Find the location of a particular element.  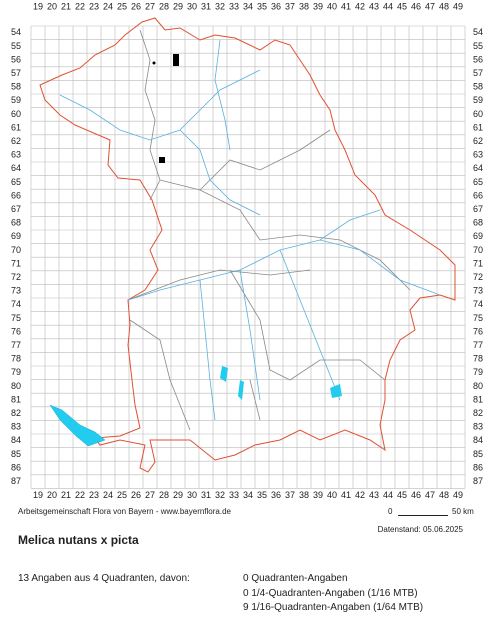

row-label: 55 is located at coordinates (478, 46).